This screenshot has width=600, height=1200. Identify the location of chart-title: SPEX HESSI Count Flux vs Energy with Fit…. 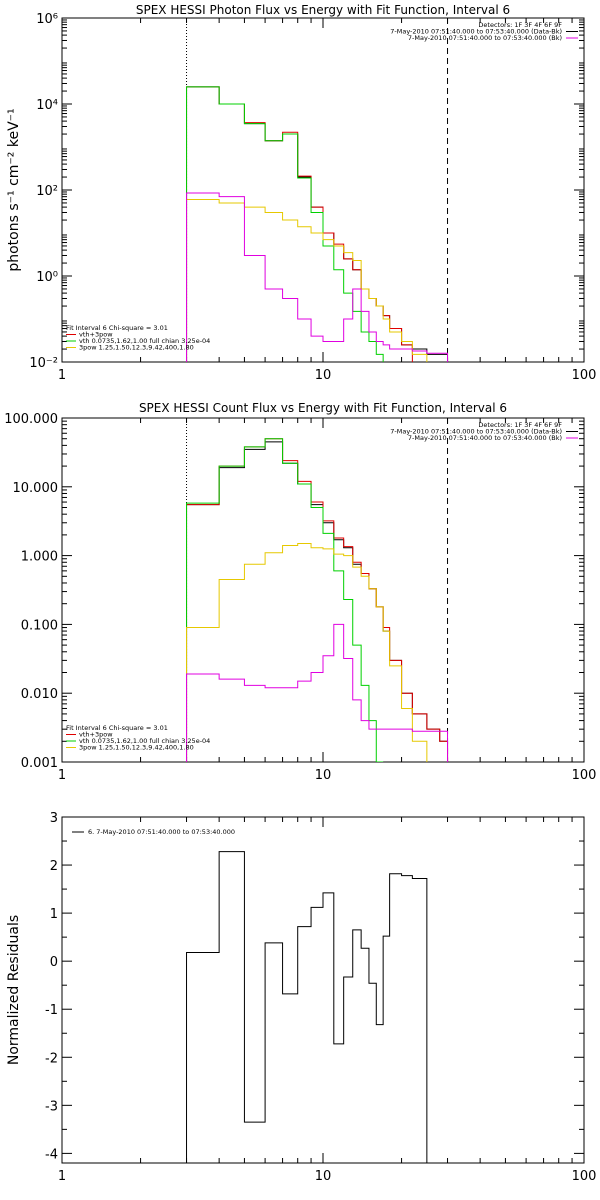
(323, 408).